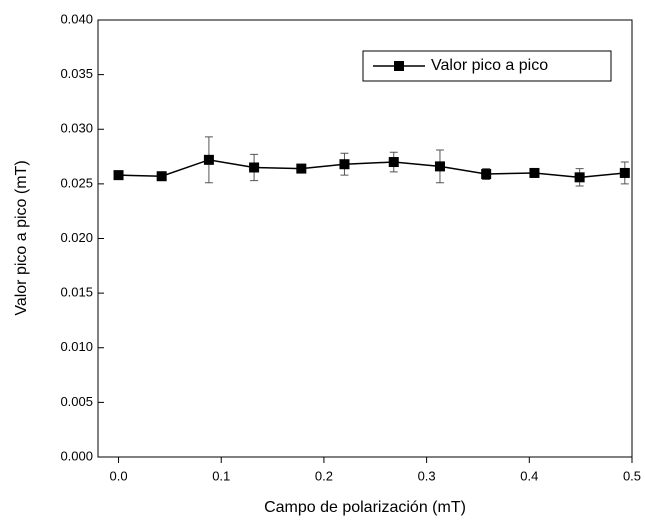 The height and width of the screenshot is (521, 645). I want to click on y-tick-label: 0.025, so click(76, 182).